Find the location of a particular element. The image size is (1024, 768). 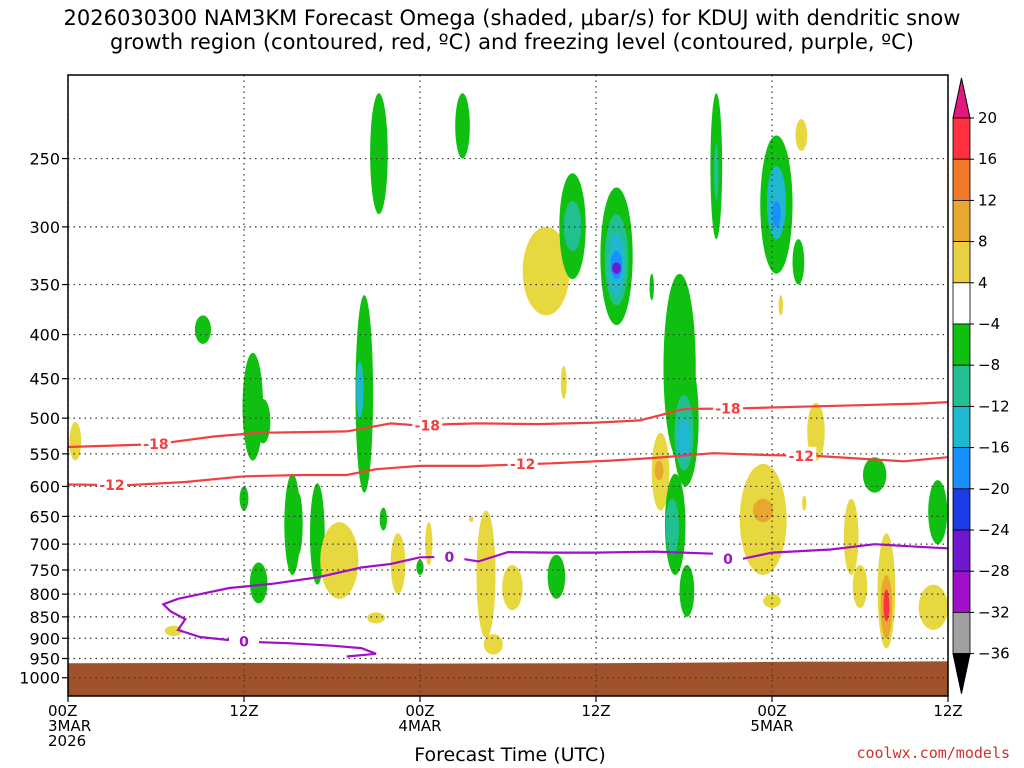

terrain-fill is located at coordinates (508, 678).